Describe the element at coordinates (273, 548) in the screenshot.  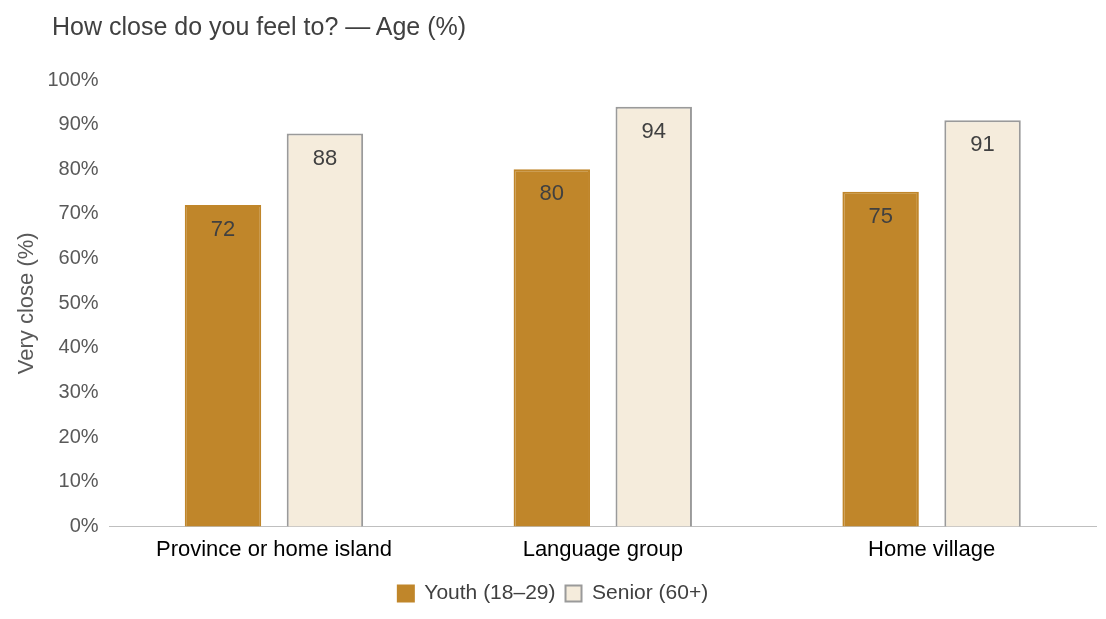
I see `x-tick-label: Province or home island` at that location.